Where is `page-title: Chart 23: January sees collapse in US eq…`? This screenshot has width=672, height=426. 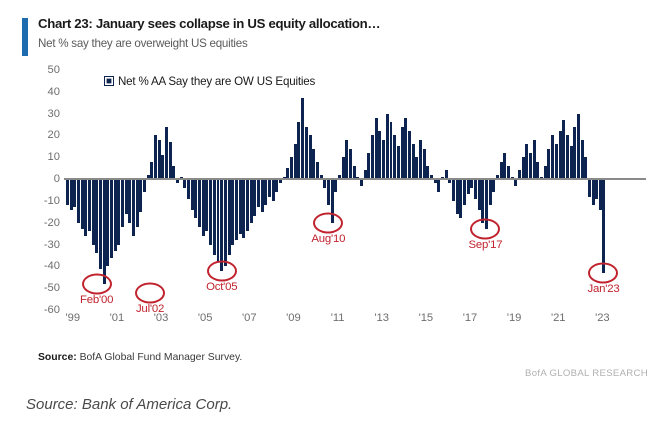
page-title: Chart 23: January sees collapse in US eq… is located at coordinates (209, 23).